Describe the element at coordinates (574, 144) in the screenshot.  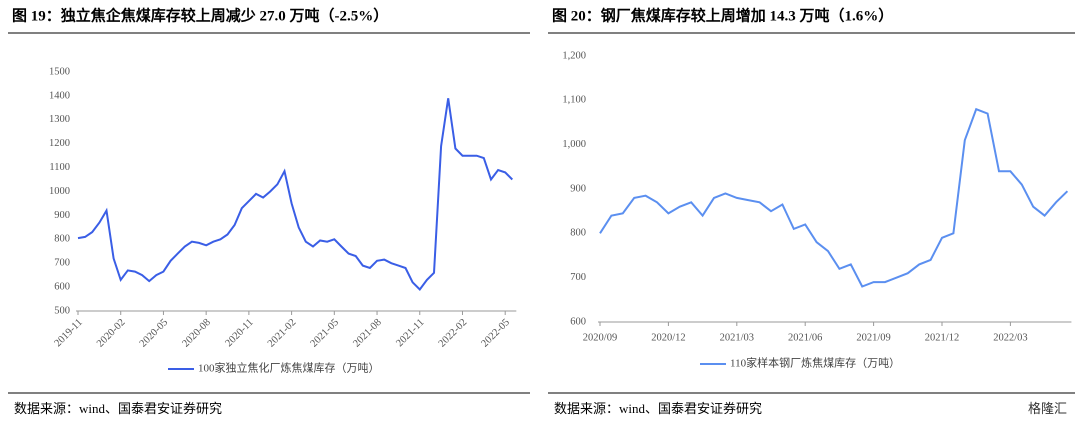
I see `y-tick-label: 1,000` at that location.